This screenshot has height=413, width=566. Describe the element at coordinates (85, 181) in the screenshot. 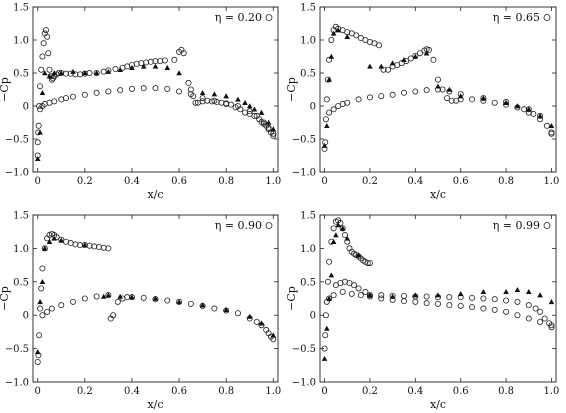

I see `x-tick-label: 0.2` at that location.